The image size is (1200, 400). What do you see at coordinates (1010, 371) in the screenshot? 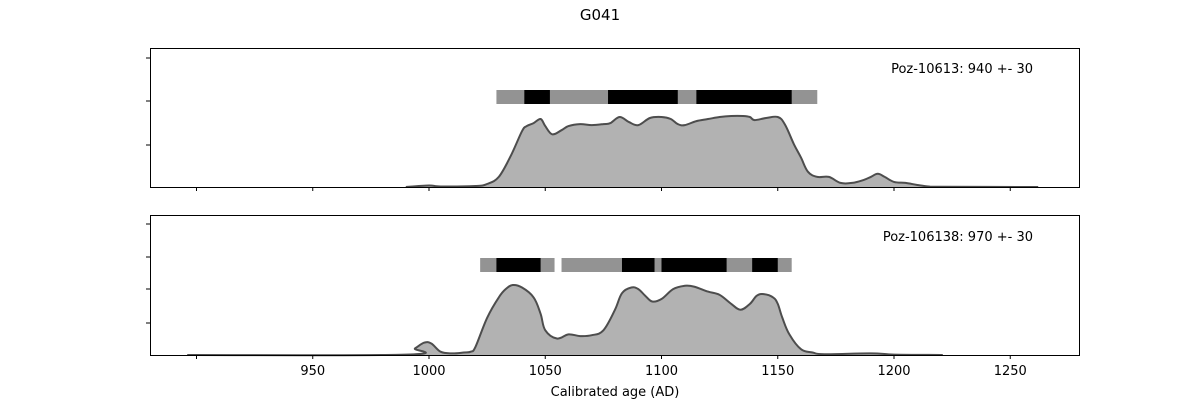
I see `x-tick-label-1250: 1250` at bounding box center [1010, 371].